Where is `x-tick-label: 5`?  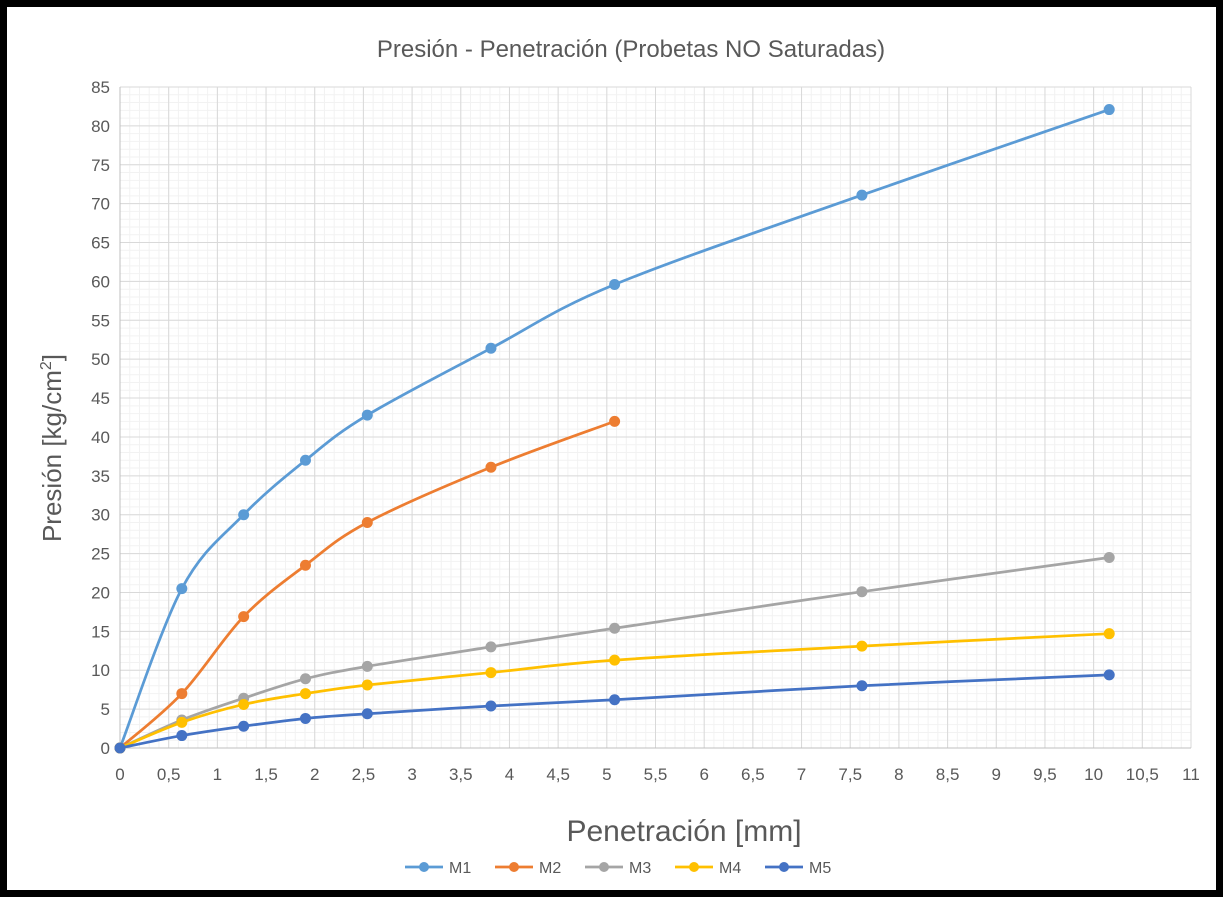
x-tick-label: 5 is located at coordinates (606, 774).